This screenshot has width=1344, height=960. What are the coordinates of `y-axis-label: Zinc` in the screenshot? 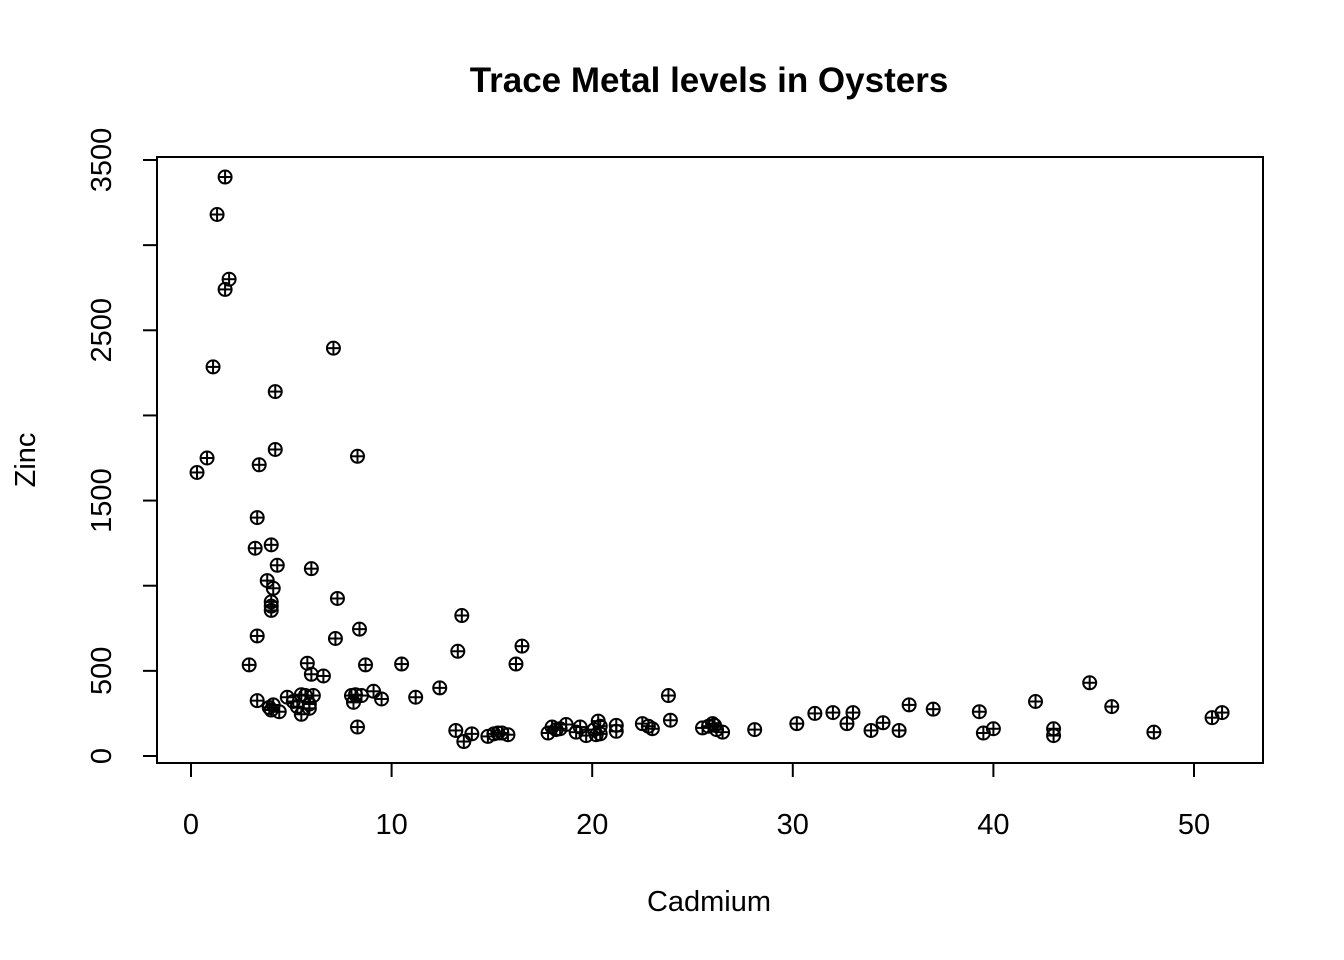 It's located at (26, 460).